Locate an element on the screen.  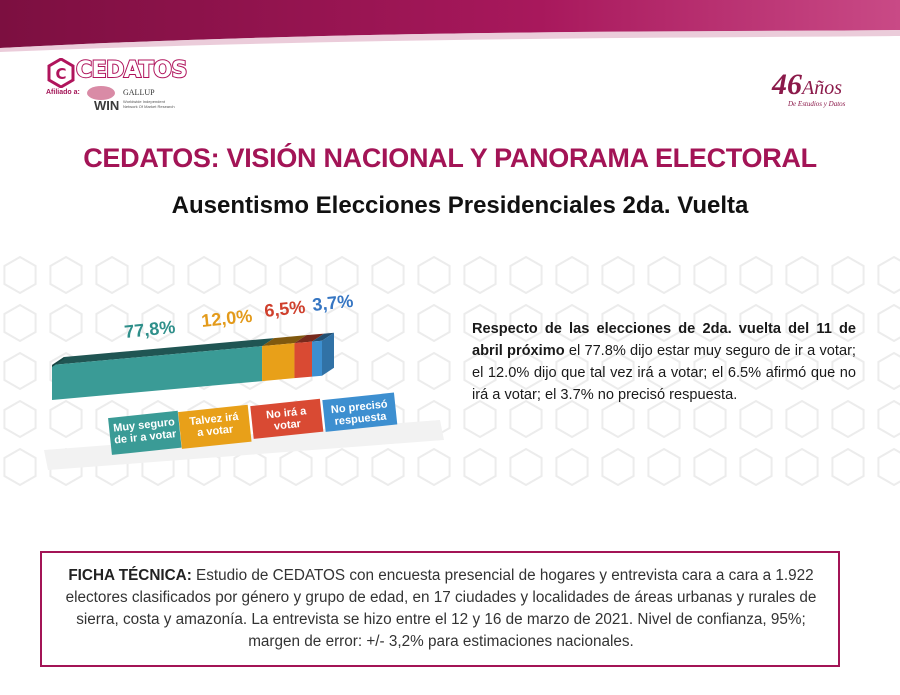
value-label: 77,8% is located at coordinates (149, 329).